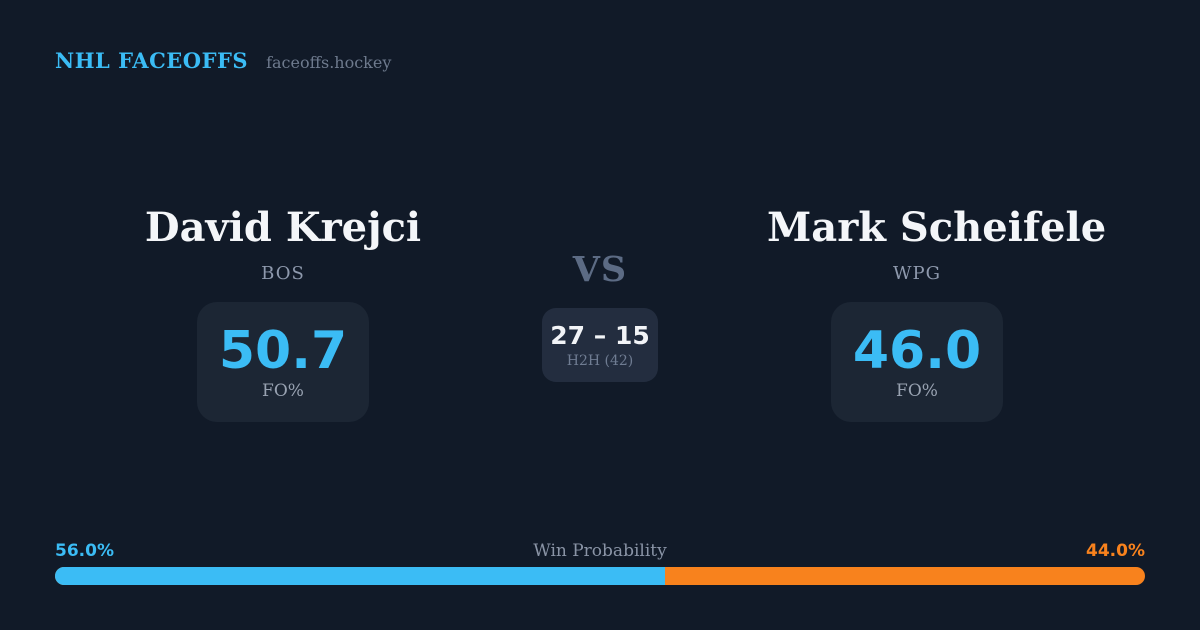  What do you see at coordinates (600, 360) in the screenshot?
I see `h2h-count-label: H2H (42)` at bounding box center [600, 360].